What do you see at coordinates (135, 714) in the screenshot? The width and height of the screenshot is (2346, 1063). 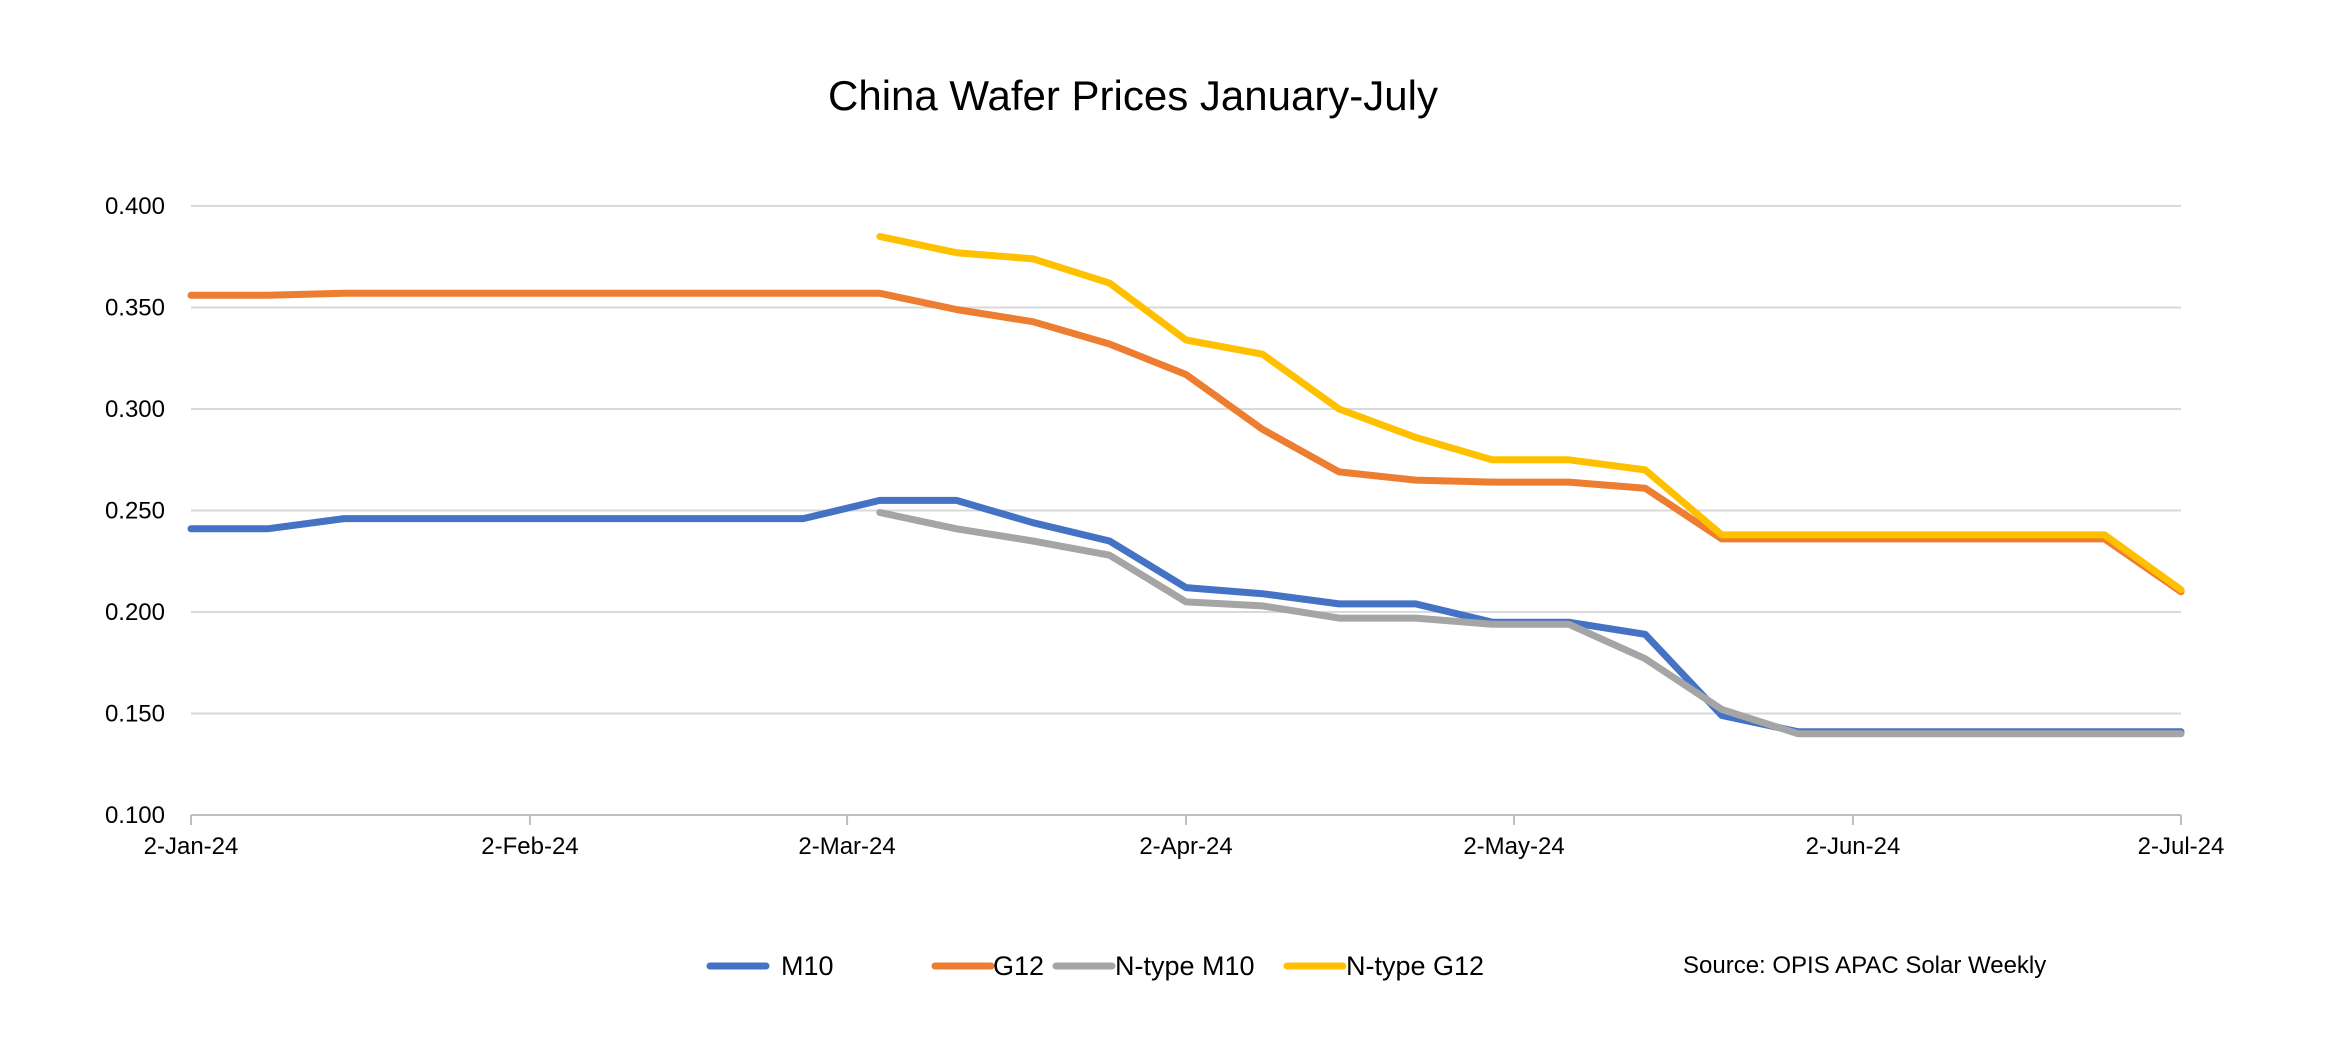 I see `y-tick-label: 0.150` at bounding box center [135, 714].